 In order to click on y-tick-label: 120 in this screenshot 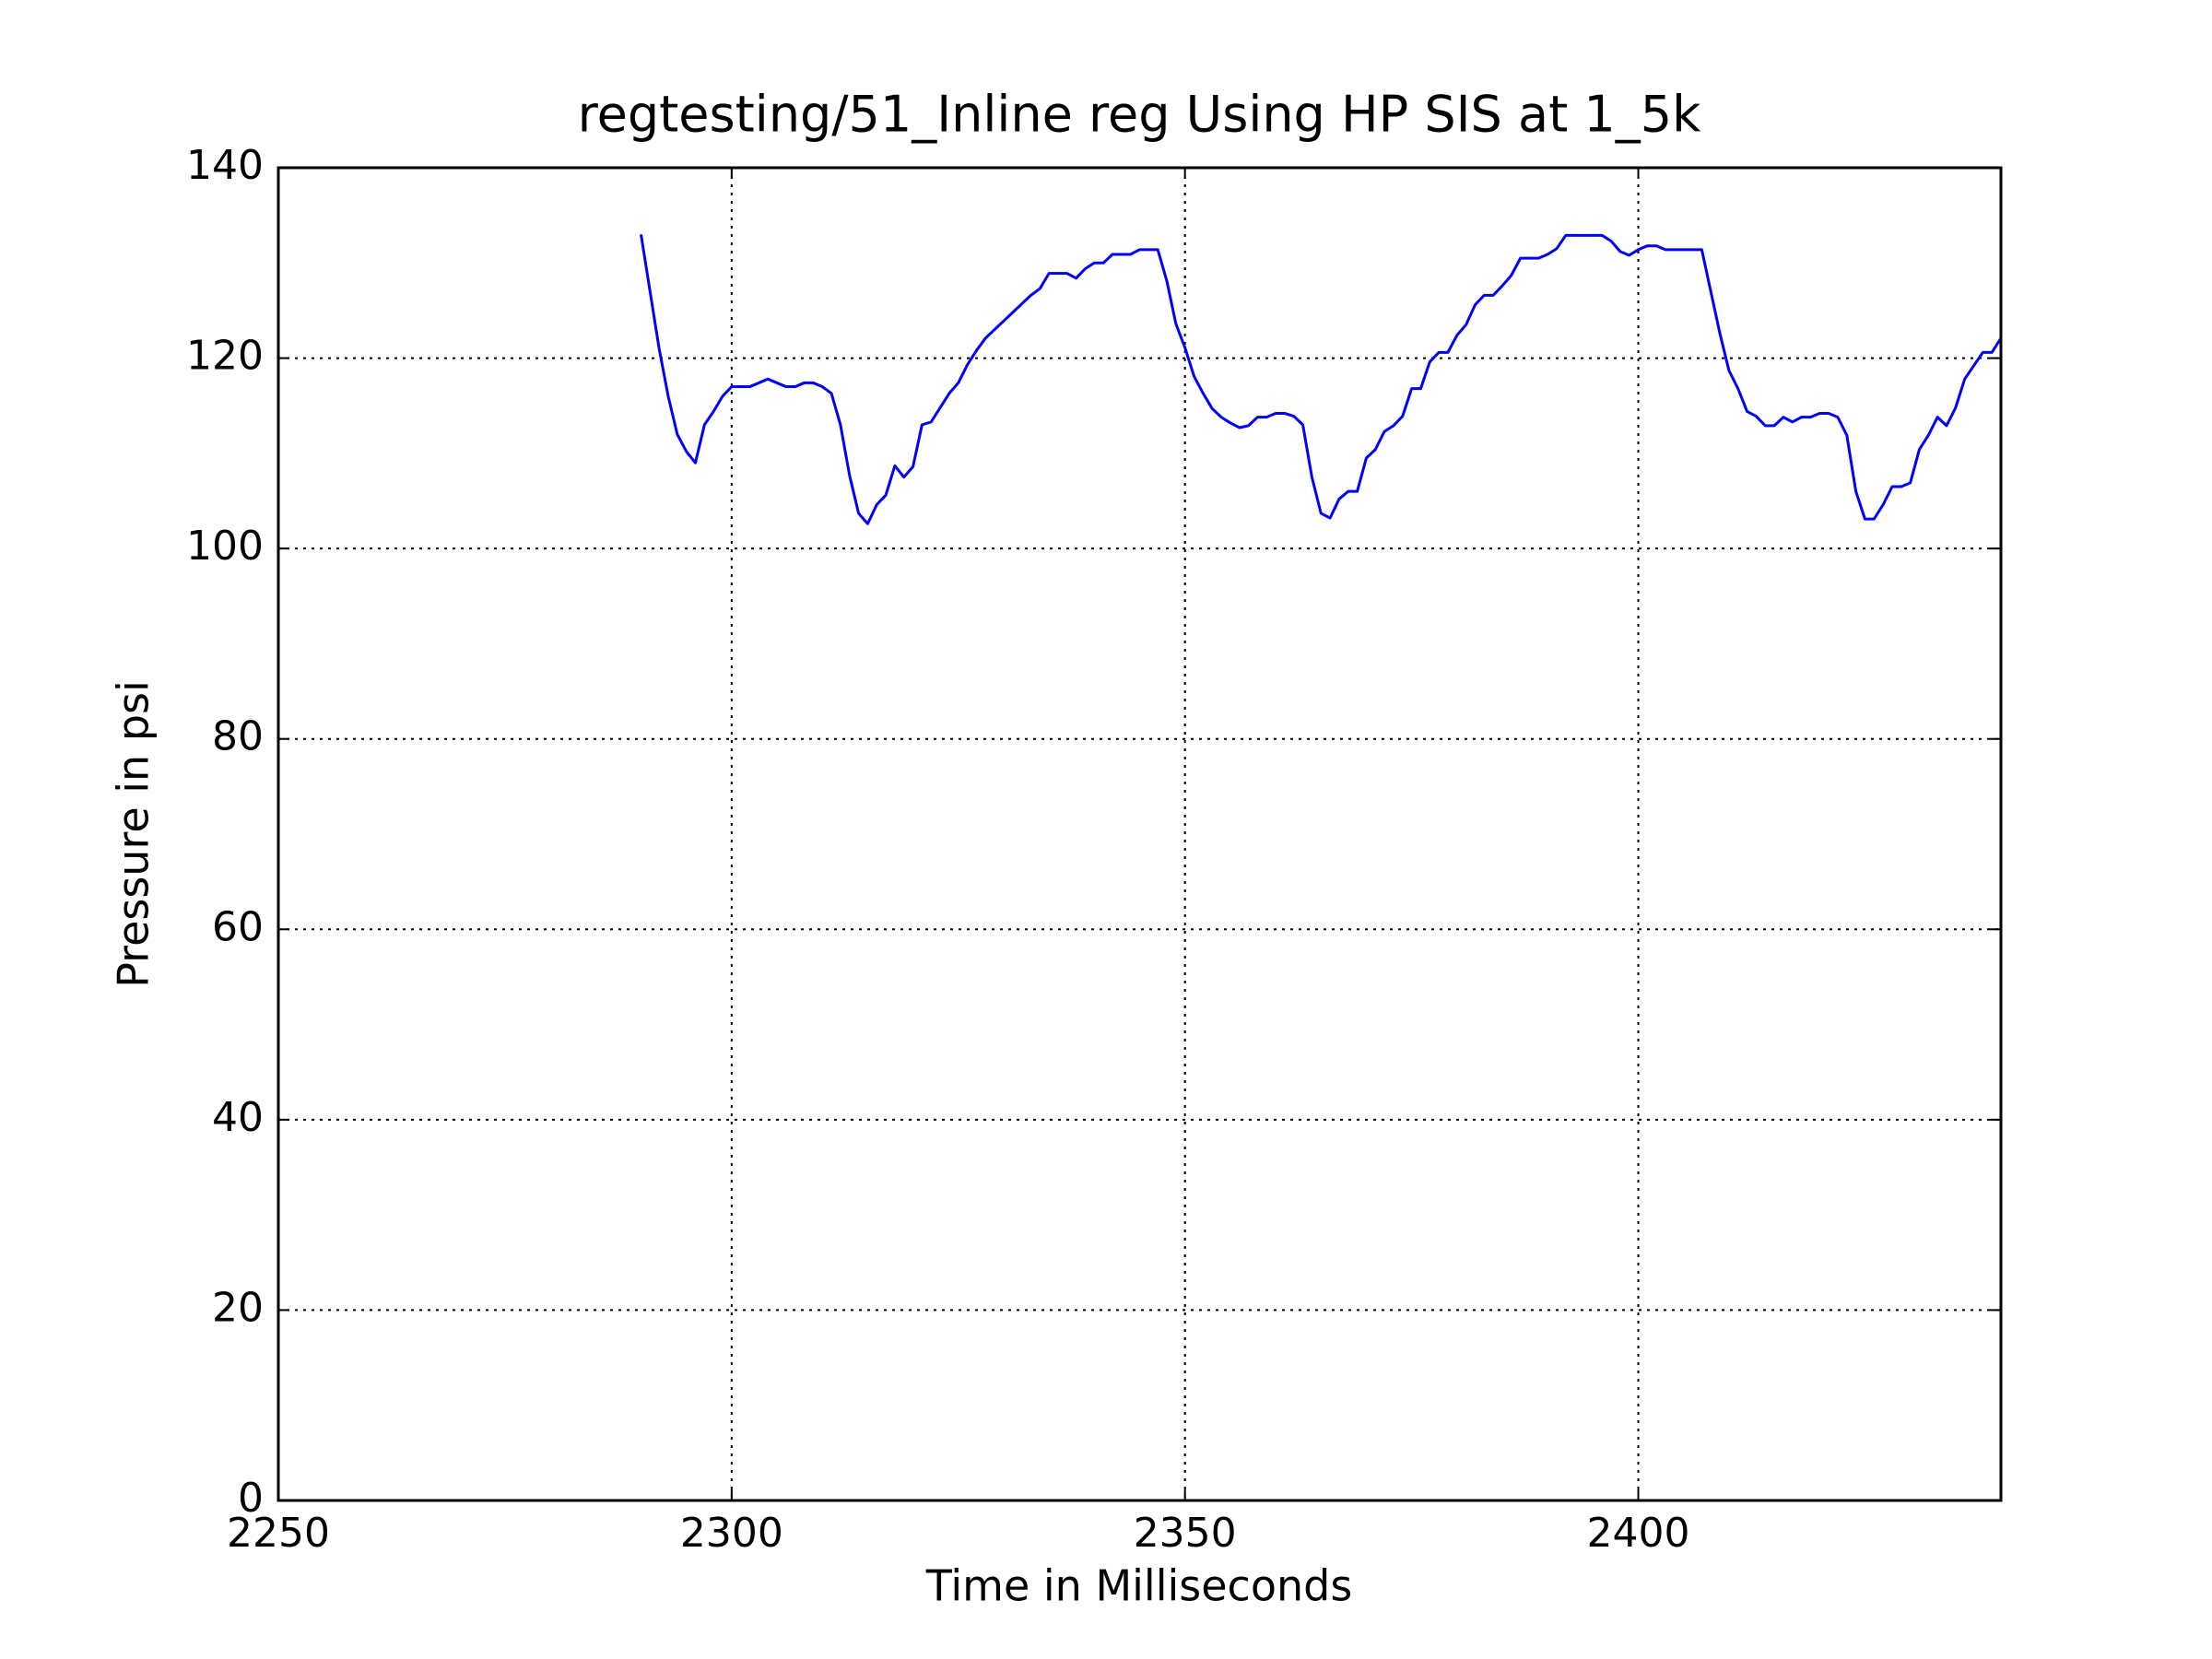, I will do `click(225, 356)`.